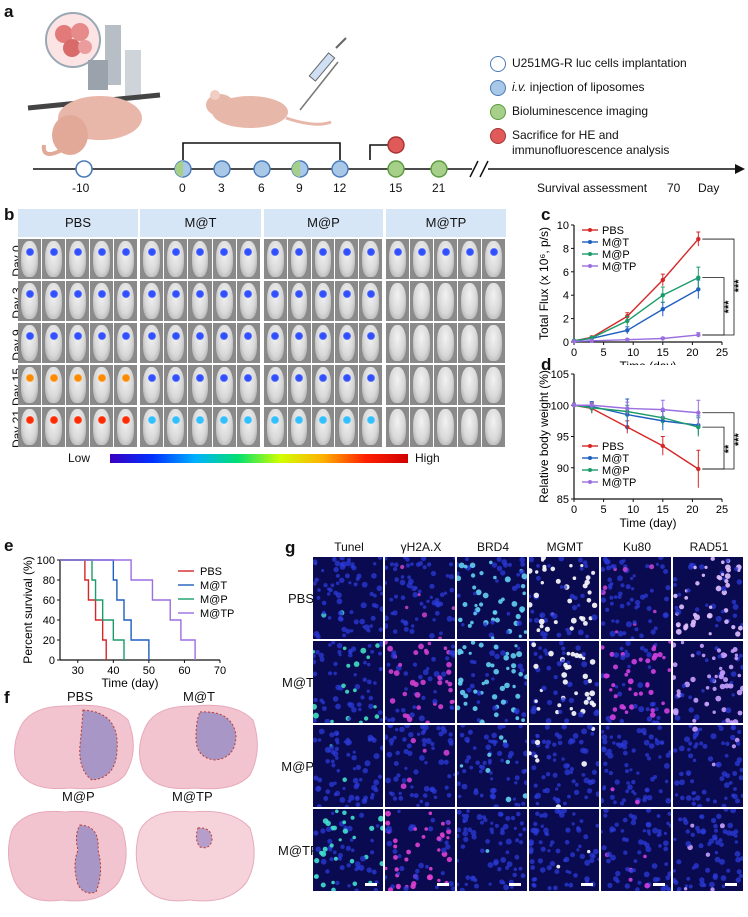  Describe the element at coordinates (563, 469) in the screenshot. I see `y-tick-label: 90` at that location.